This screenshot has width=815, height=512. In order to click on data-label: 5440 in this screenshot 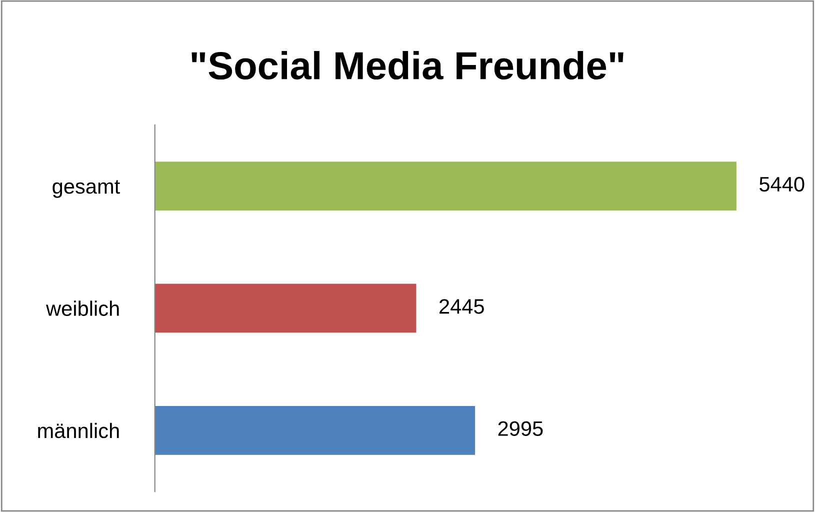, I will do `click(782, 184)`.